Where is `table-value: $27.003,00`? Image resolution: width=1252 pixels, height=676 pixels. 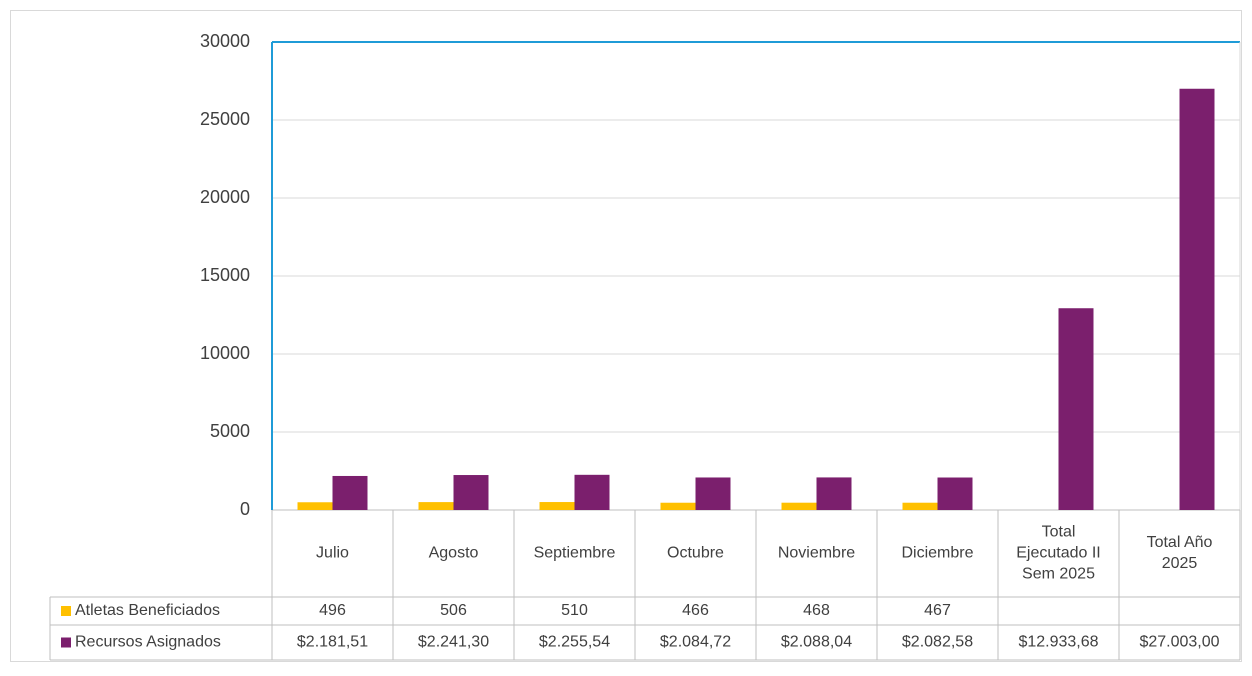
table-value: $27.003,00 is located at coordinates (1179, 642).